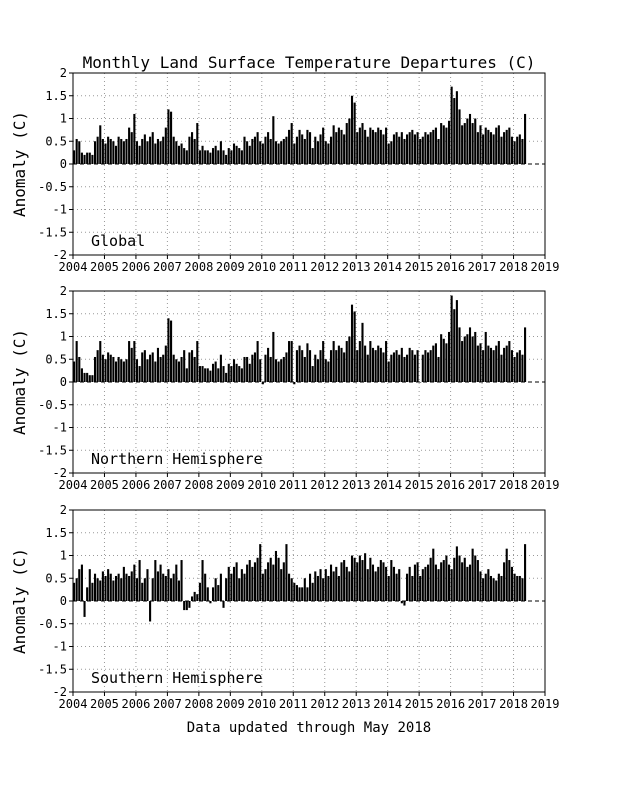 This screenshot has width=618, height=800. What do you see at coordinates (198, 267) in the screenshot?
I see `x-tick-label: 2008` at bounding box center [198, 267].